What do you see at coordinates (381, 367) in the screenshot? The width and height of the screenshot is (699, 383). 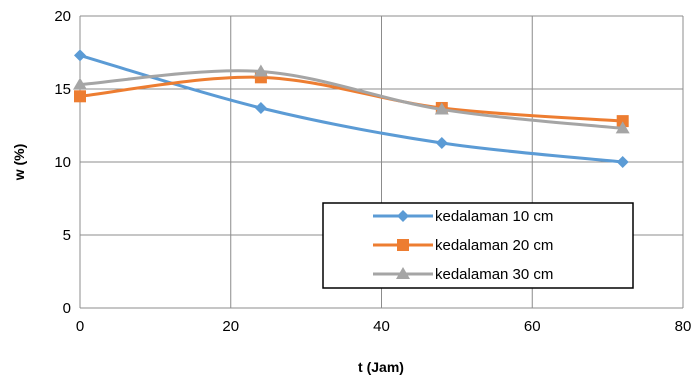 I see `x-axis-title: t (Jam)` at bounding box center [381, 367].